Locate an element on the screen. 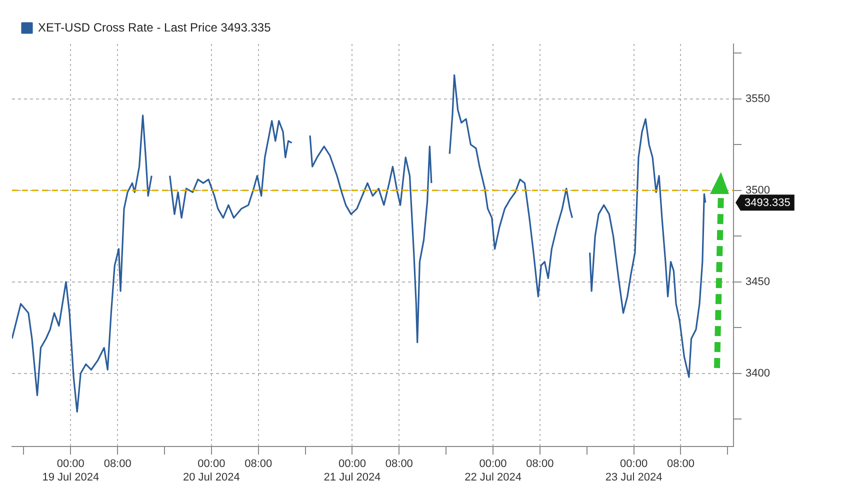 The image size is (848, 495). x-tick-label: 00:00 22 Jul 2024 is located at coordinates (493, 471).